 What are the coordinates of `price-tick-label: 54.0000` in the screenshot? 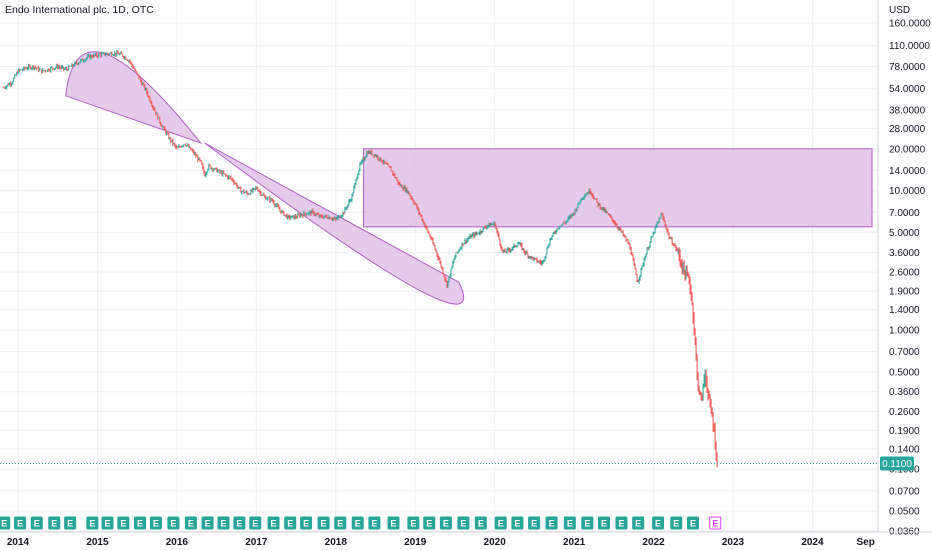 It's located at (907, 89).